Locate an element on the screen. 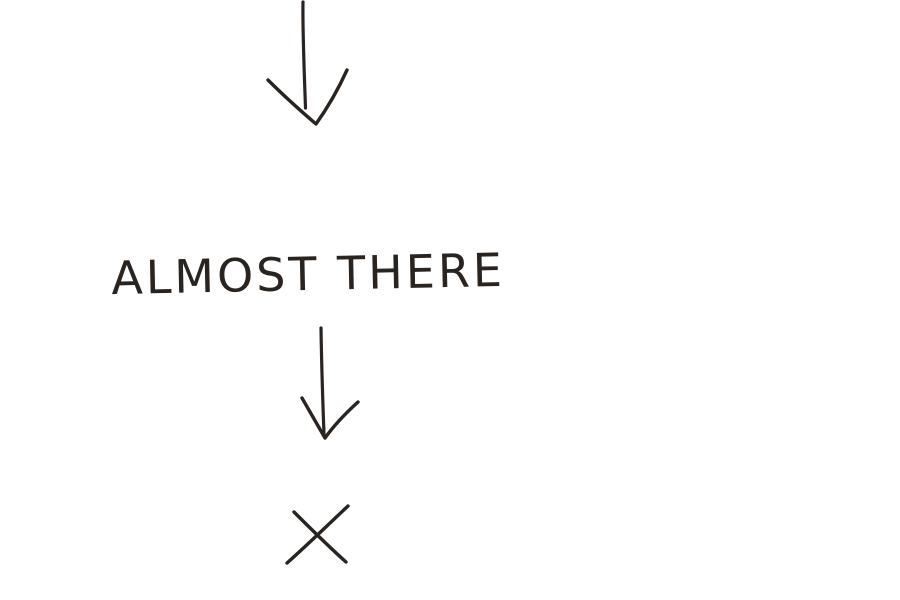  label-almost-there: ALMOST THERE is located at coordinates (308, 274).